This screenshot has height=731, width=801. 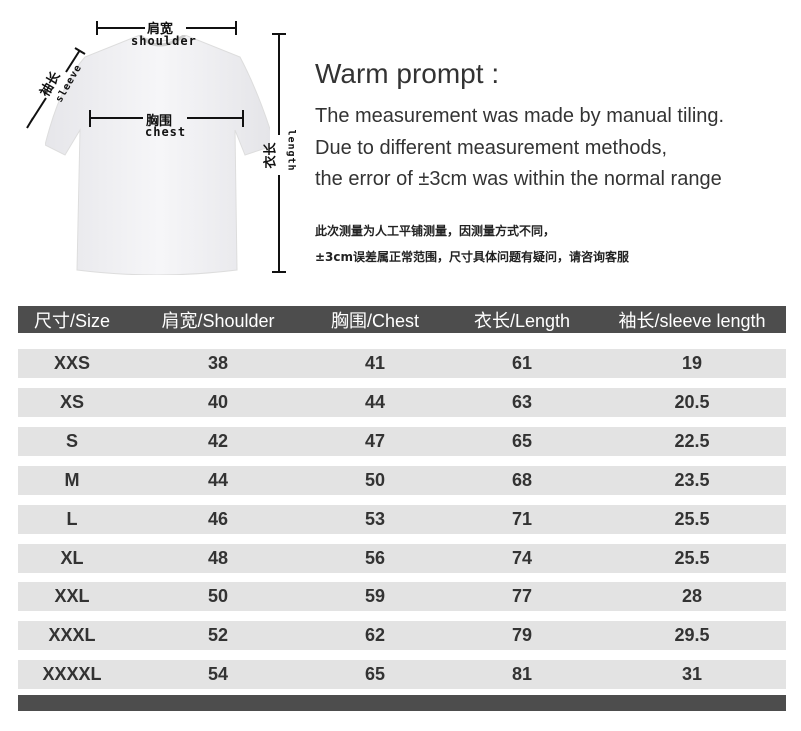 What do you see at coordinates (72, 674) in the screenshot?
I see `table-cell: XXXXL` at bounding box center [72, 674].